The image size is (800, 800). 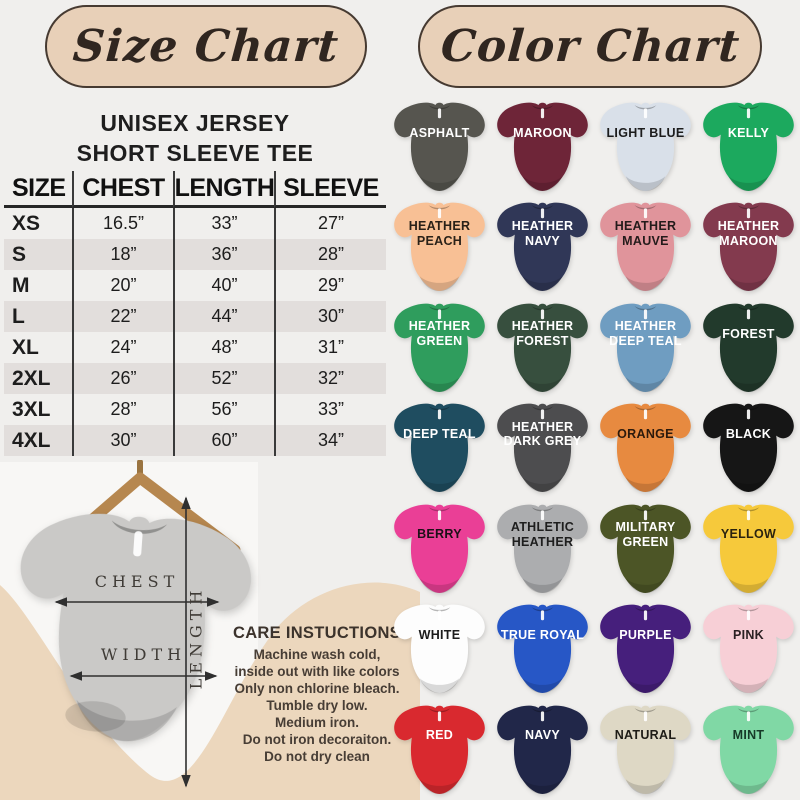 I want to click on care-line: Medium iron., so click(x=317, y=722).